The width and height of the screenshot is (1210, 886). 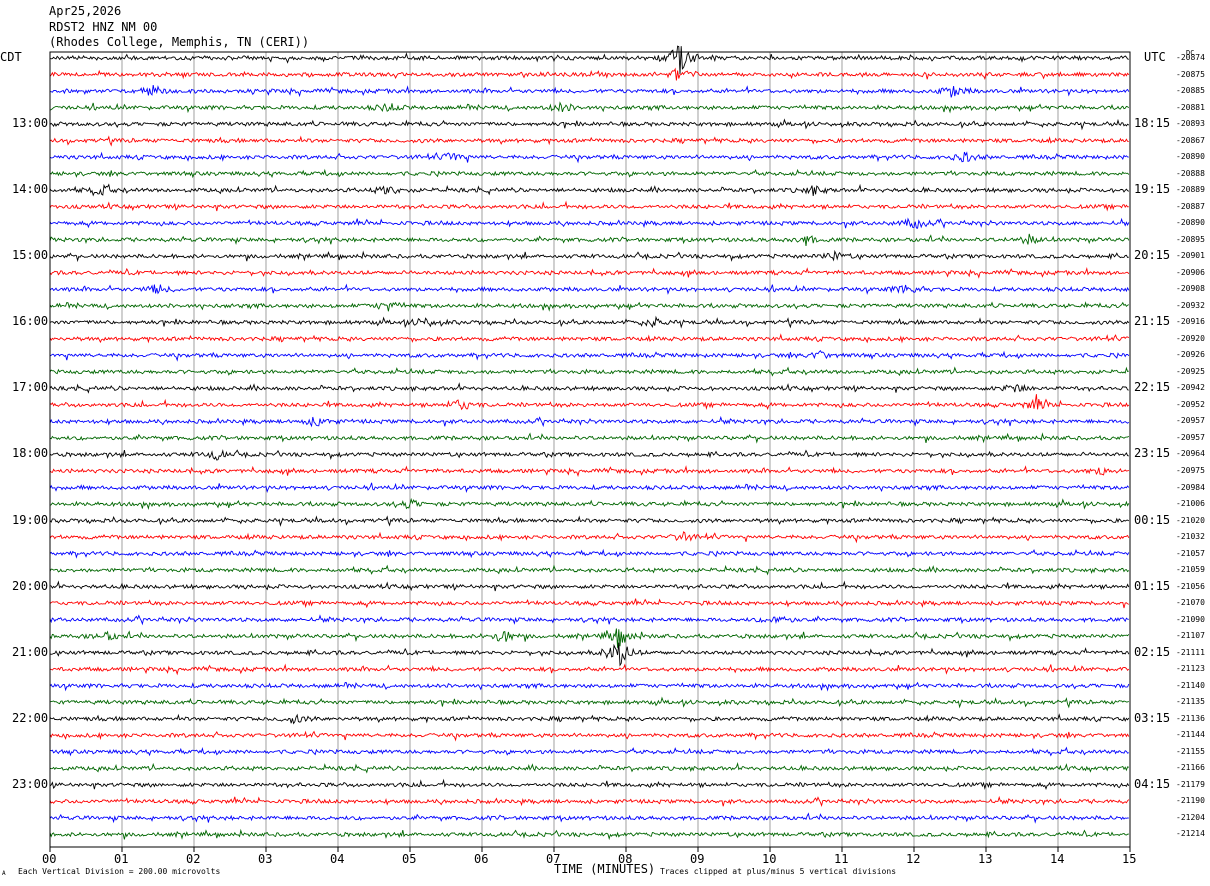 I want to click on right-time-label: 19:15, so click(x=1152, y=189).